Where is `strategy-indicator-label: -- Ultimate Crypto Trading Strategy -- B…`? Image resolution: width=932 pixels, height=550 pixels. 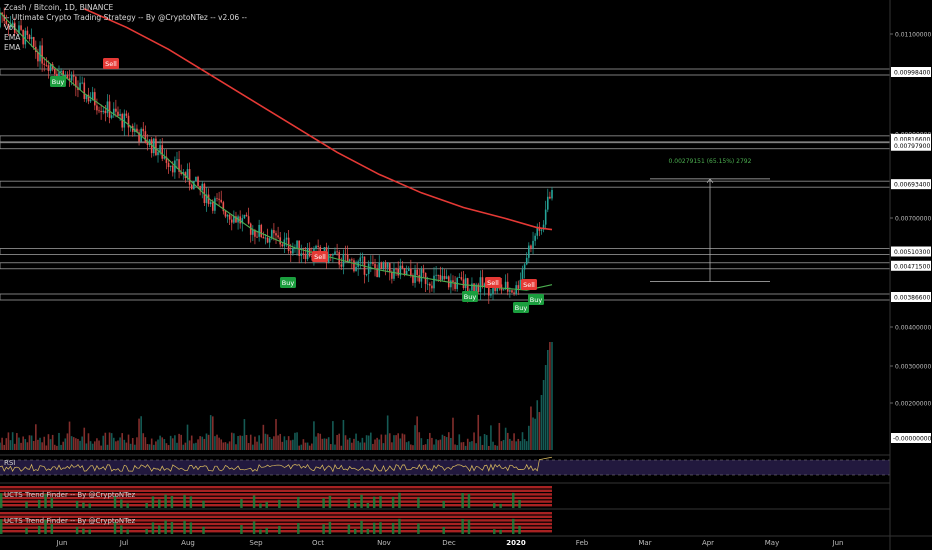
strategy-indicator-label: -- Ultimate Crypto Trading Strategy -- B… is located at coordinates (125, 17).